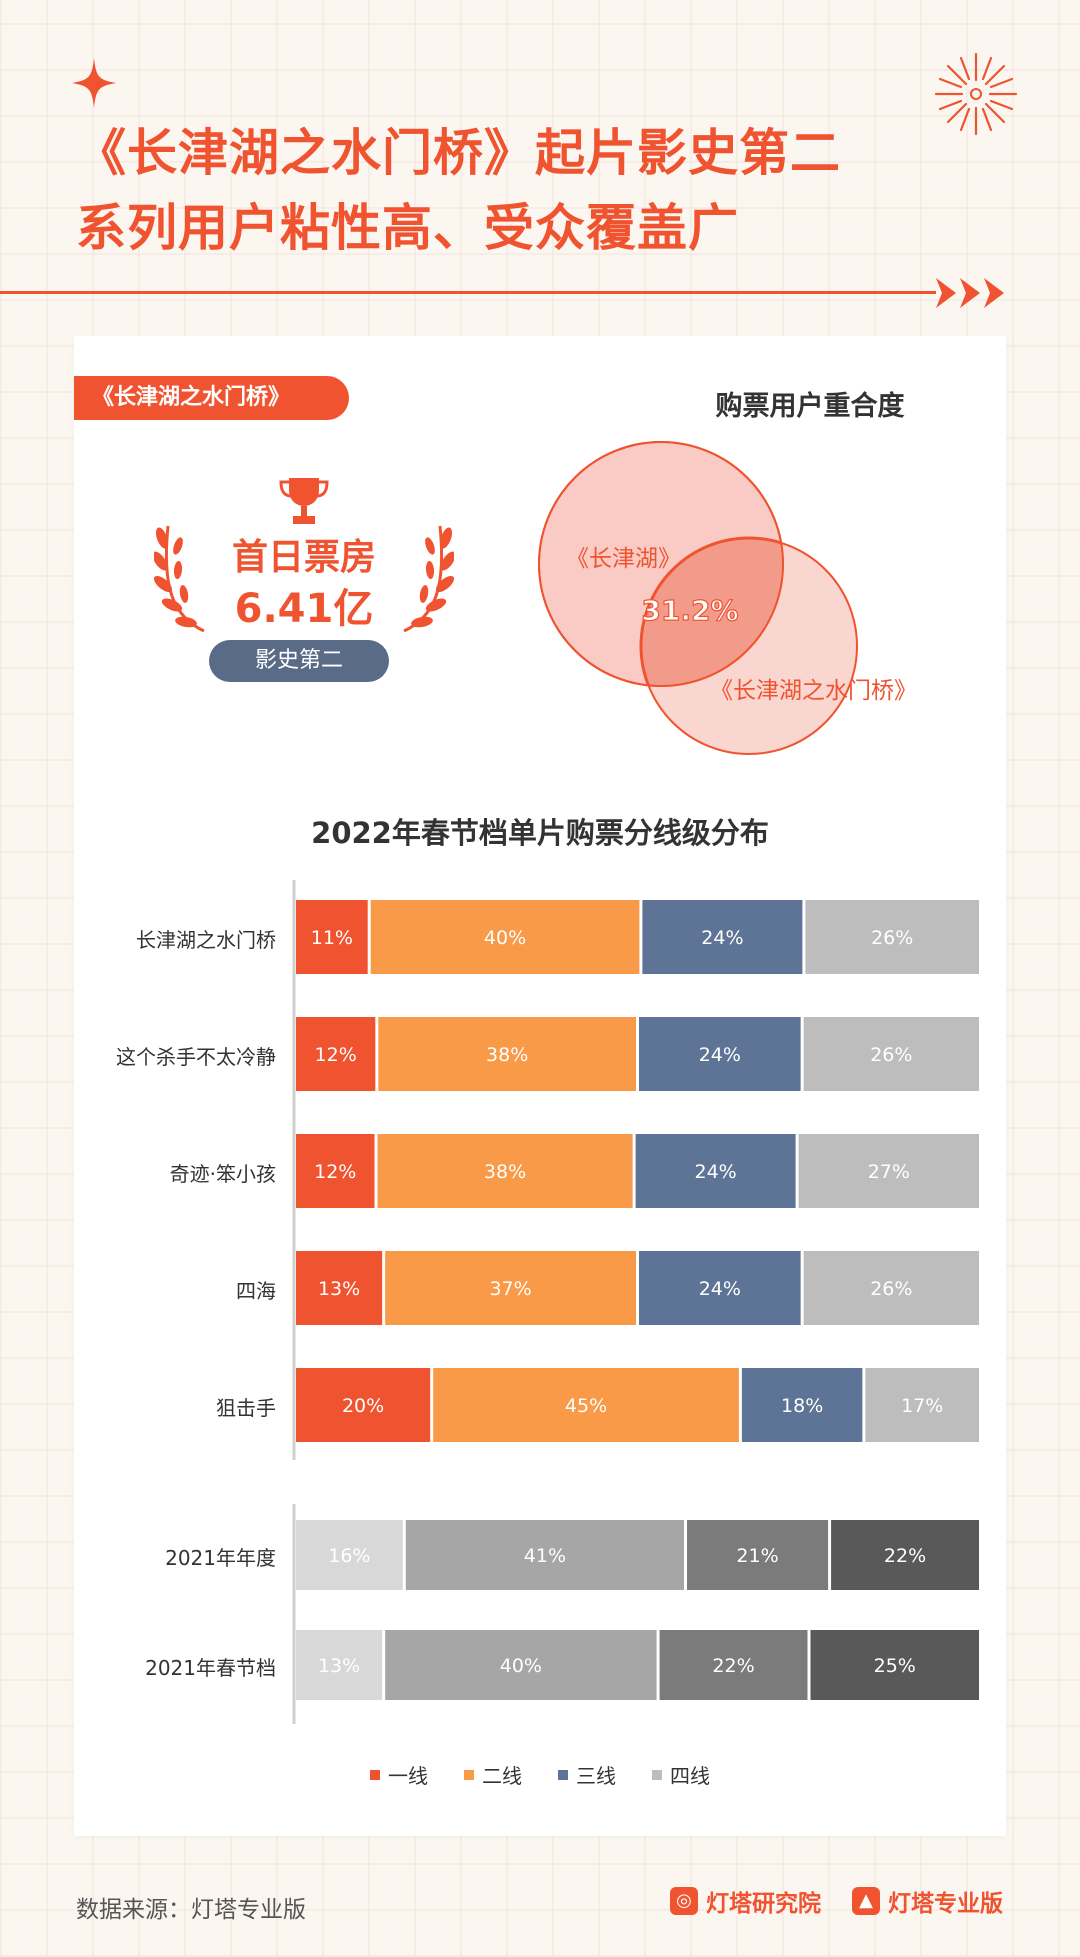  I want to click on bar-value-label: 40%, so click(521, 1666).